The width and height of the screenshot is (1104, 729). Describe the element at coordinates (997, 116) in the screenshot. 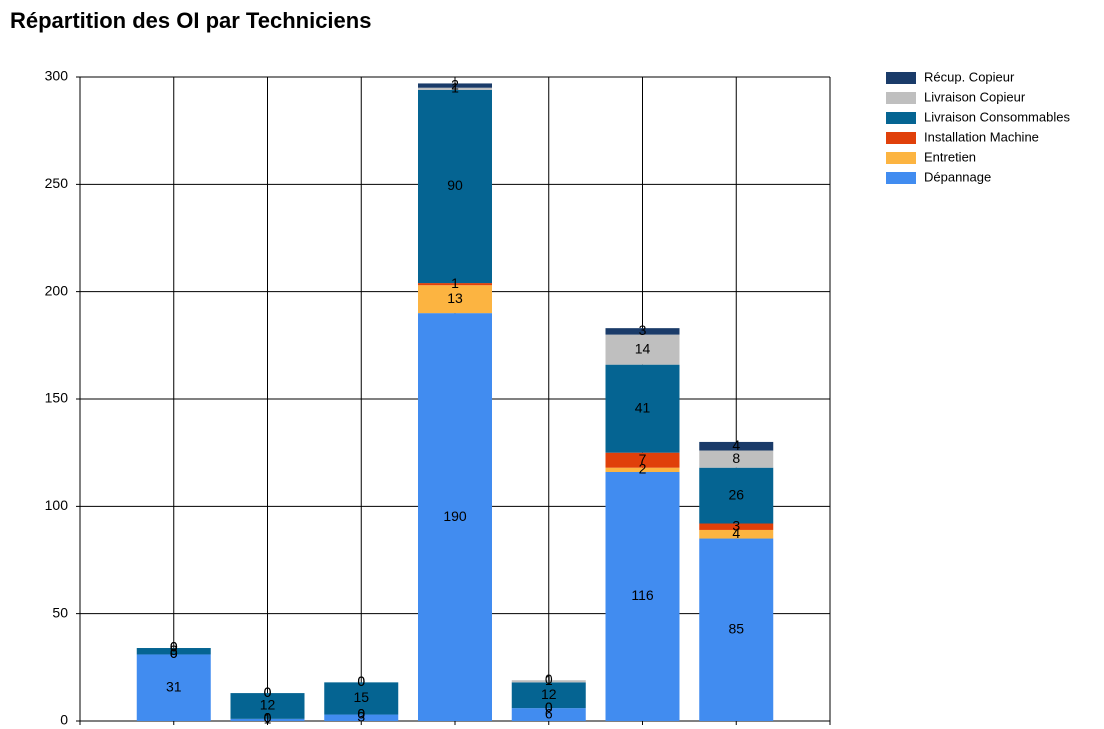

I see `legend-label: Livraison Consommables` at that location.